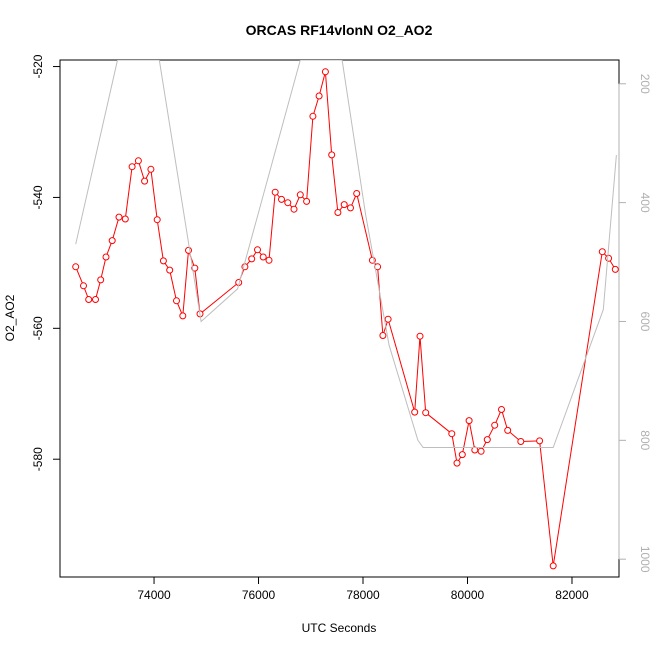 This screenshot has width=650, height=650. What do you see at coordinates (572, 595) in the screenshot?
I see `x-tick-label: 82000` at bounding box center [572, 595].